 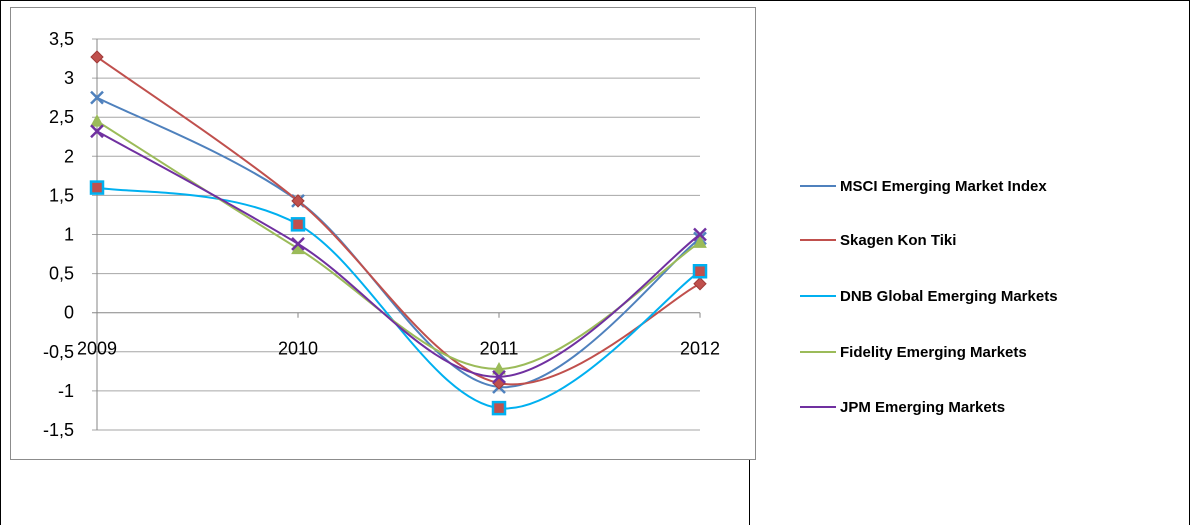 I want to click on y-tick-label: -1,5, so click(x=58, y=430).